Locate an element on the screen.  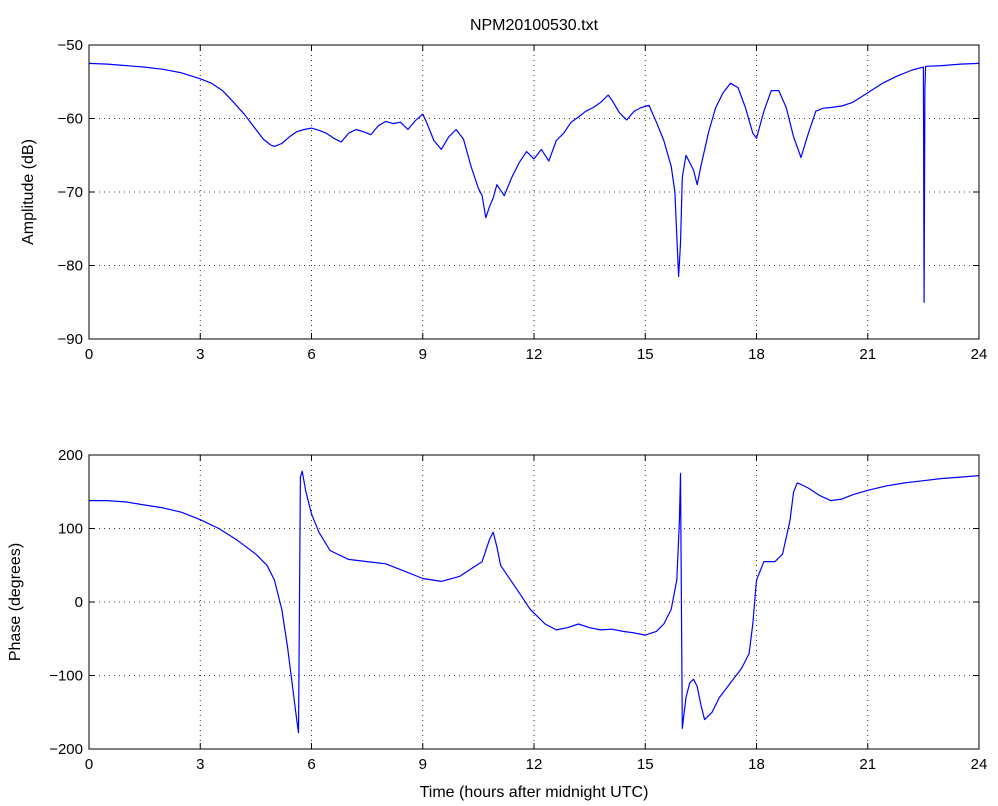
y-tick-label: −90 is located at coordinates (70, 339).